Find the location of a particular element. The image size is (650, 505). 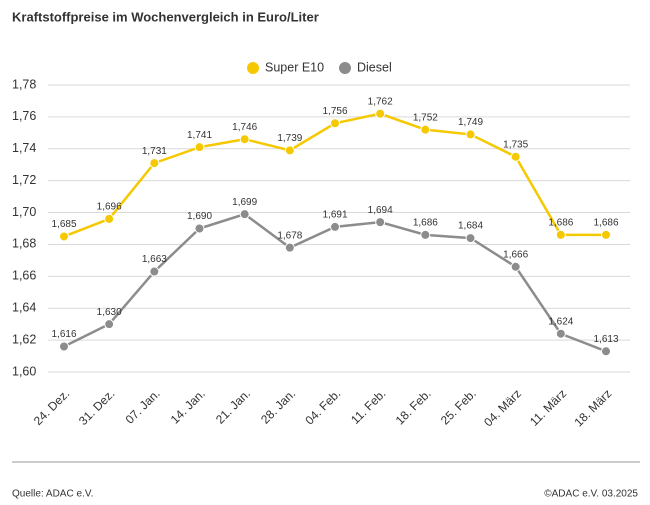

data-label: 1,749 is located at coordinates (470, 122).